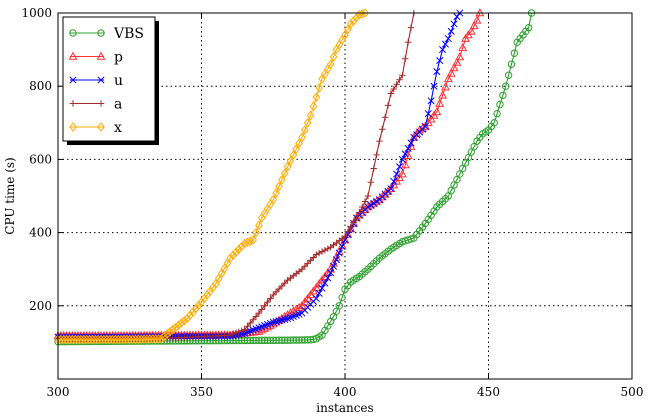 The image size is (656, 420). Describe the element at coordinates (106, 34) in the screenshot. I see `legend-item-VBS: VBS` at that location.